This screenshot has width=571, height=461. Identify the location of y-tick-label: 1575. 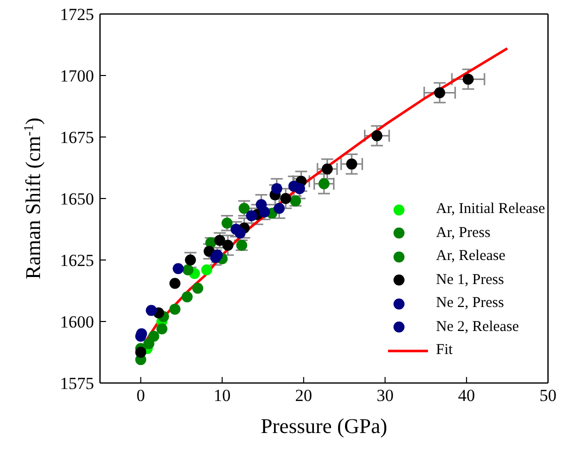
(77, 384).